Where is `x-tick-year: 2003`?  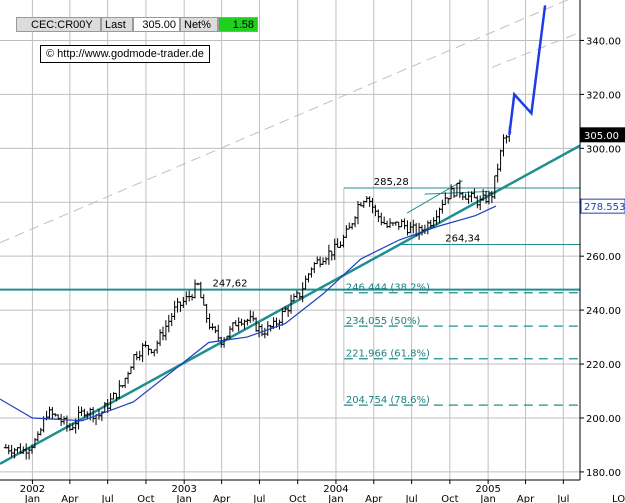
x-tick-year: 2003 is located at coordinates (183, 489).